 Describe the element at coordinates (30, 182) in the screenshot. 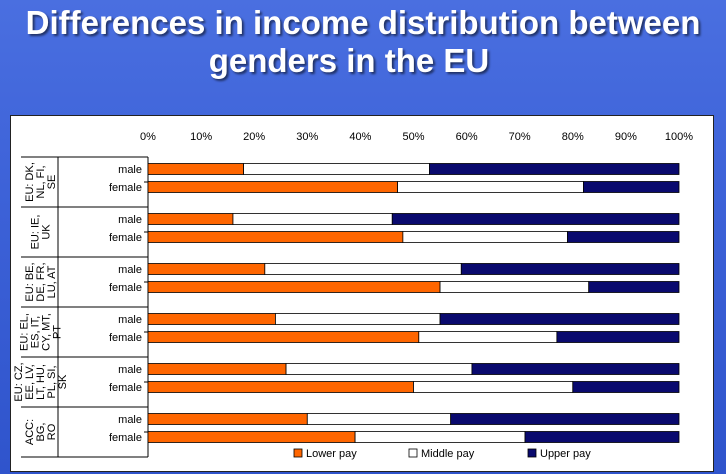

I see `group-label-line: EU: DK,` at that location.